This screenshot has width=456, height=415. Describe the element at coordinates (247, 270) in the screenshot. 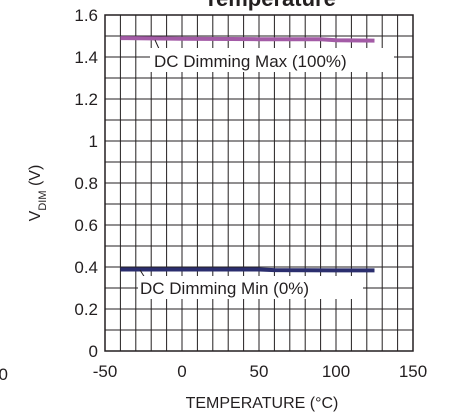

I see `series-line-min` at that location.